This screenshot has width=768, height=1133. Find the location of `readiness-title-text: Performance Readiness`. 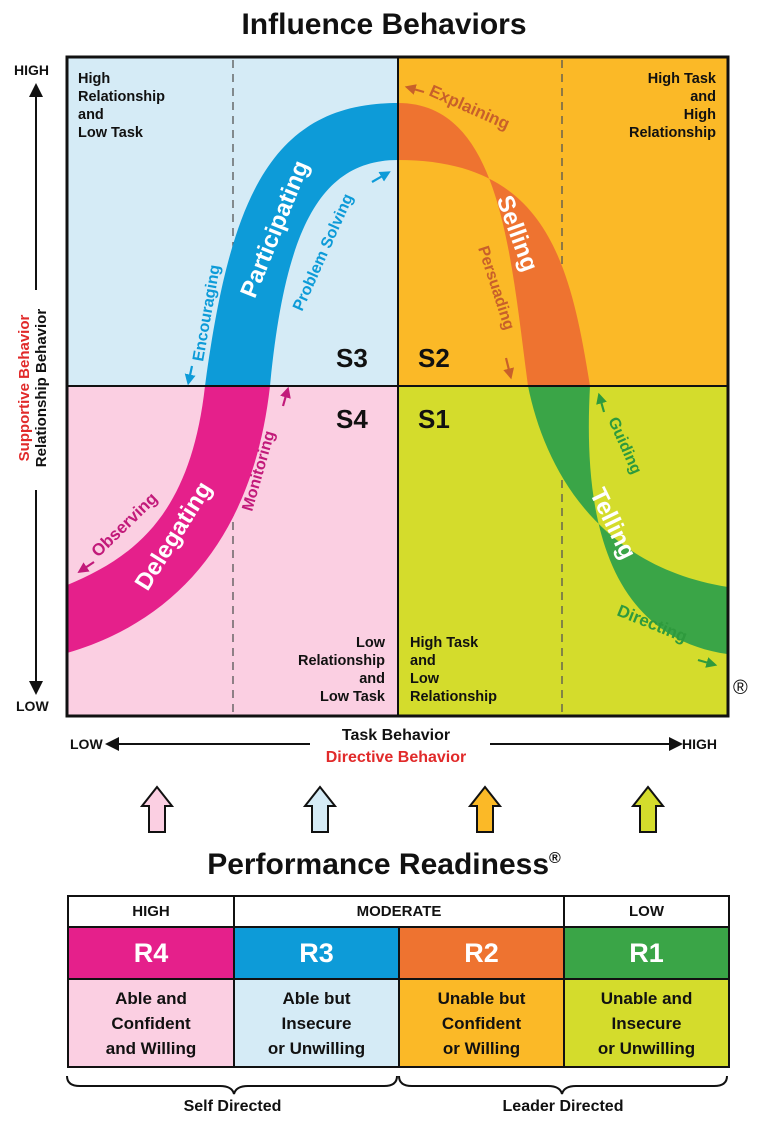

readiness-title-text: Performance Readiness is located at coordinates (378, 864).